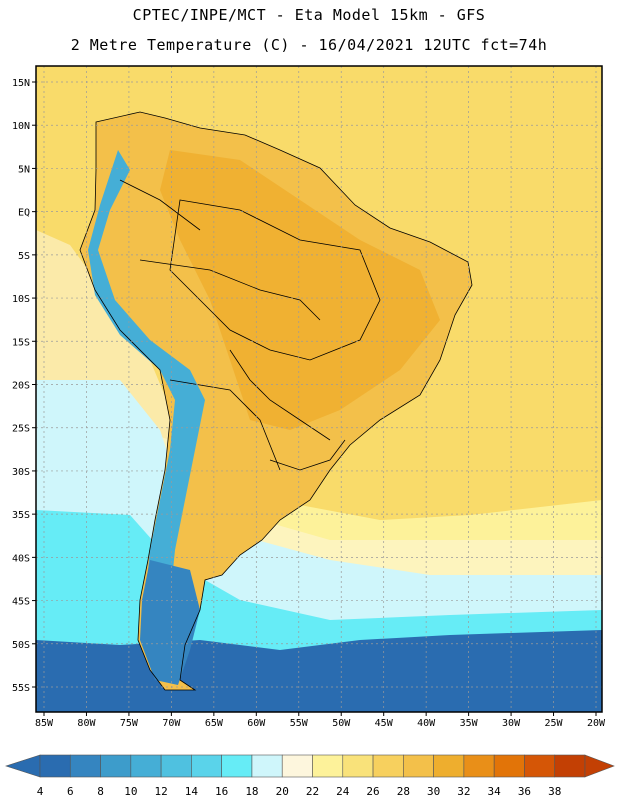 The width and height of the screenshot is (618, 800). What do you see at coordinates (511, 723) in the screenshot?
I see `lon-tick-label: 30W` at bounding box center [511, 723].